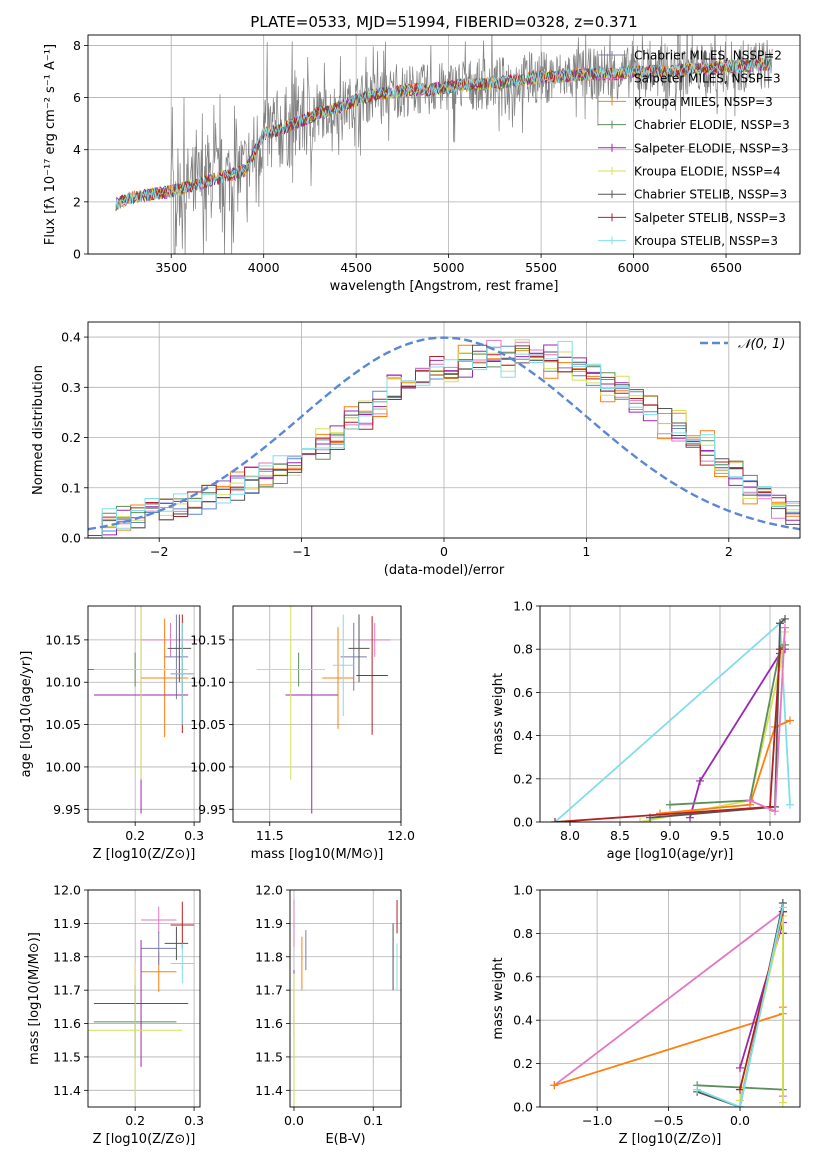  Describe the element at coordinates (373, 1120) in the screenshot. I see `x-tick-label: 0.1` at that location.